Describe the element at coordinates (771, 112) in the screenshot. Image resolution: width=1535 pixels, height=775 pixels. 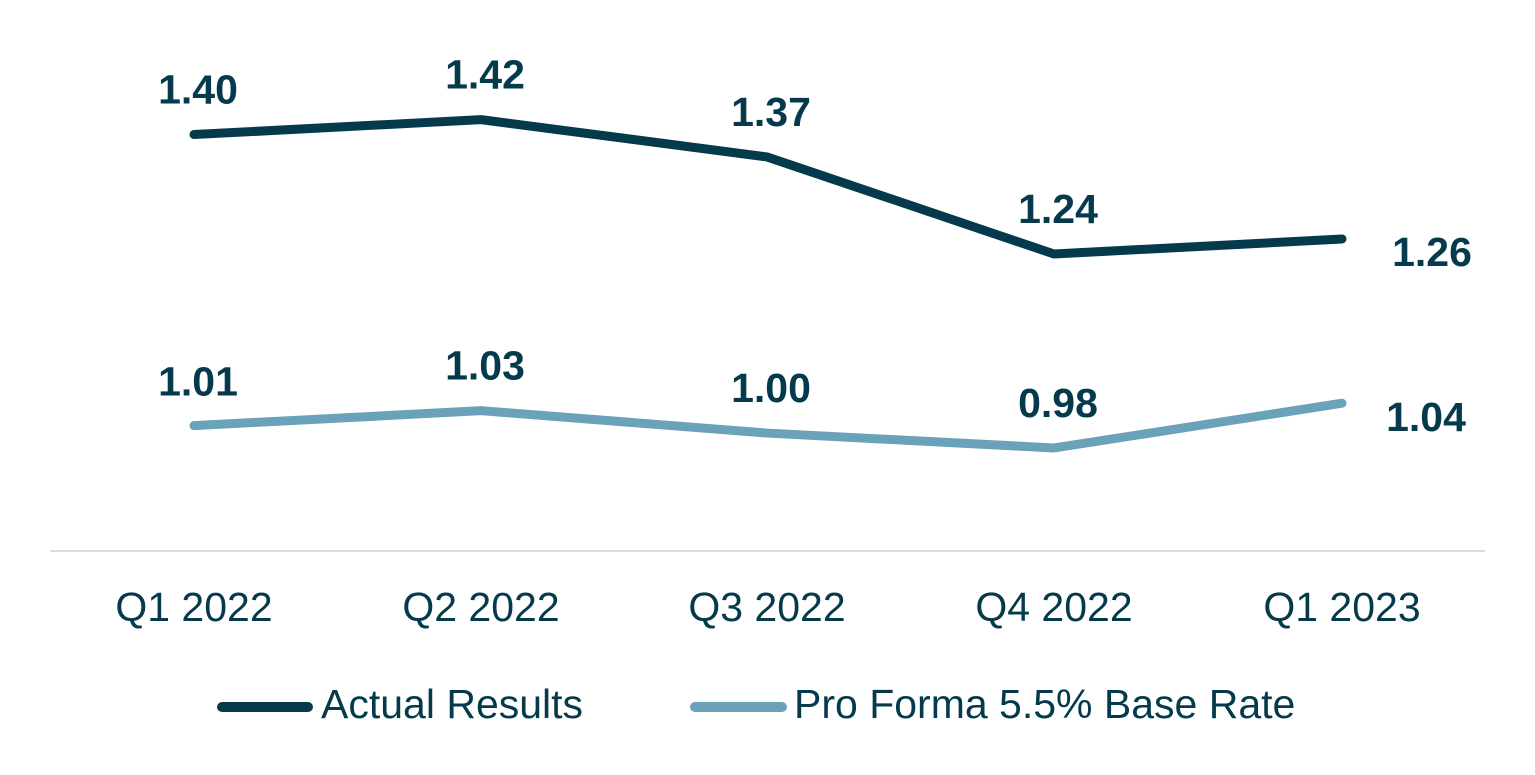
I see `data-label: 1.37` at that location.